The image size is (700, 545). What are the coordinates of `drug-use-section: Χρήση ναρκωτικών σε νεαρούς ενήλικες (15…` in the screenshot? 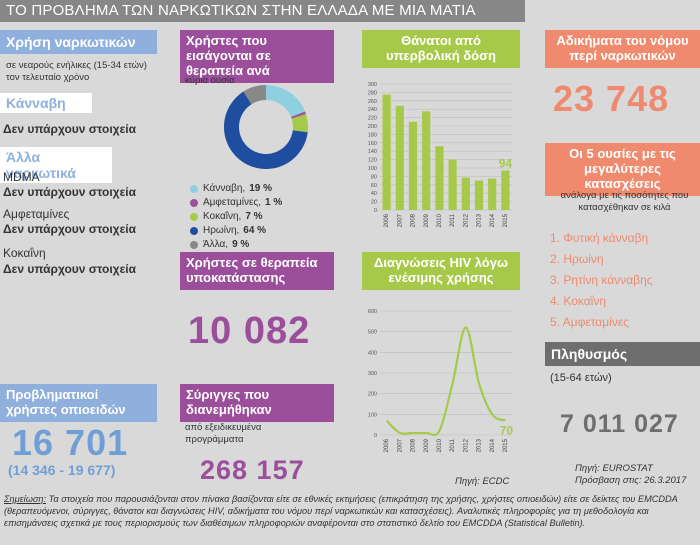 It's located at (78, 57).